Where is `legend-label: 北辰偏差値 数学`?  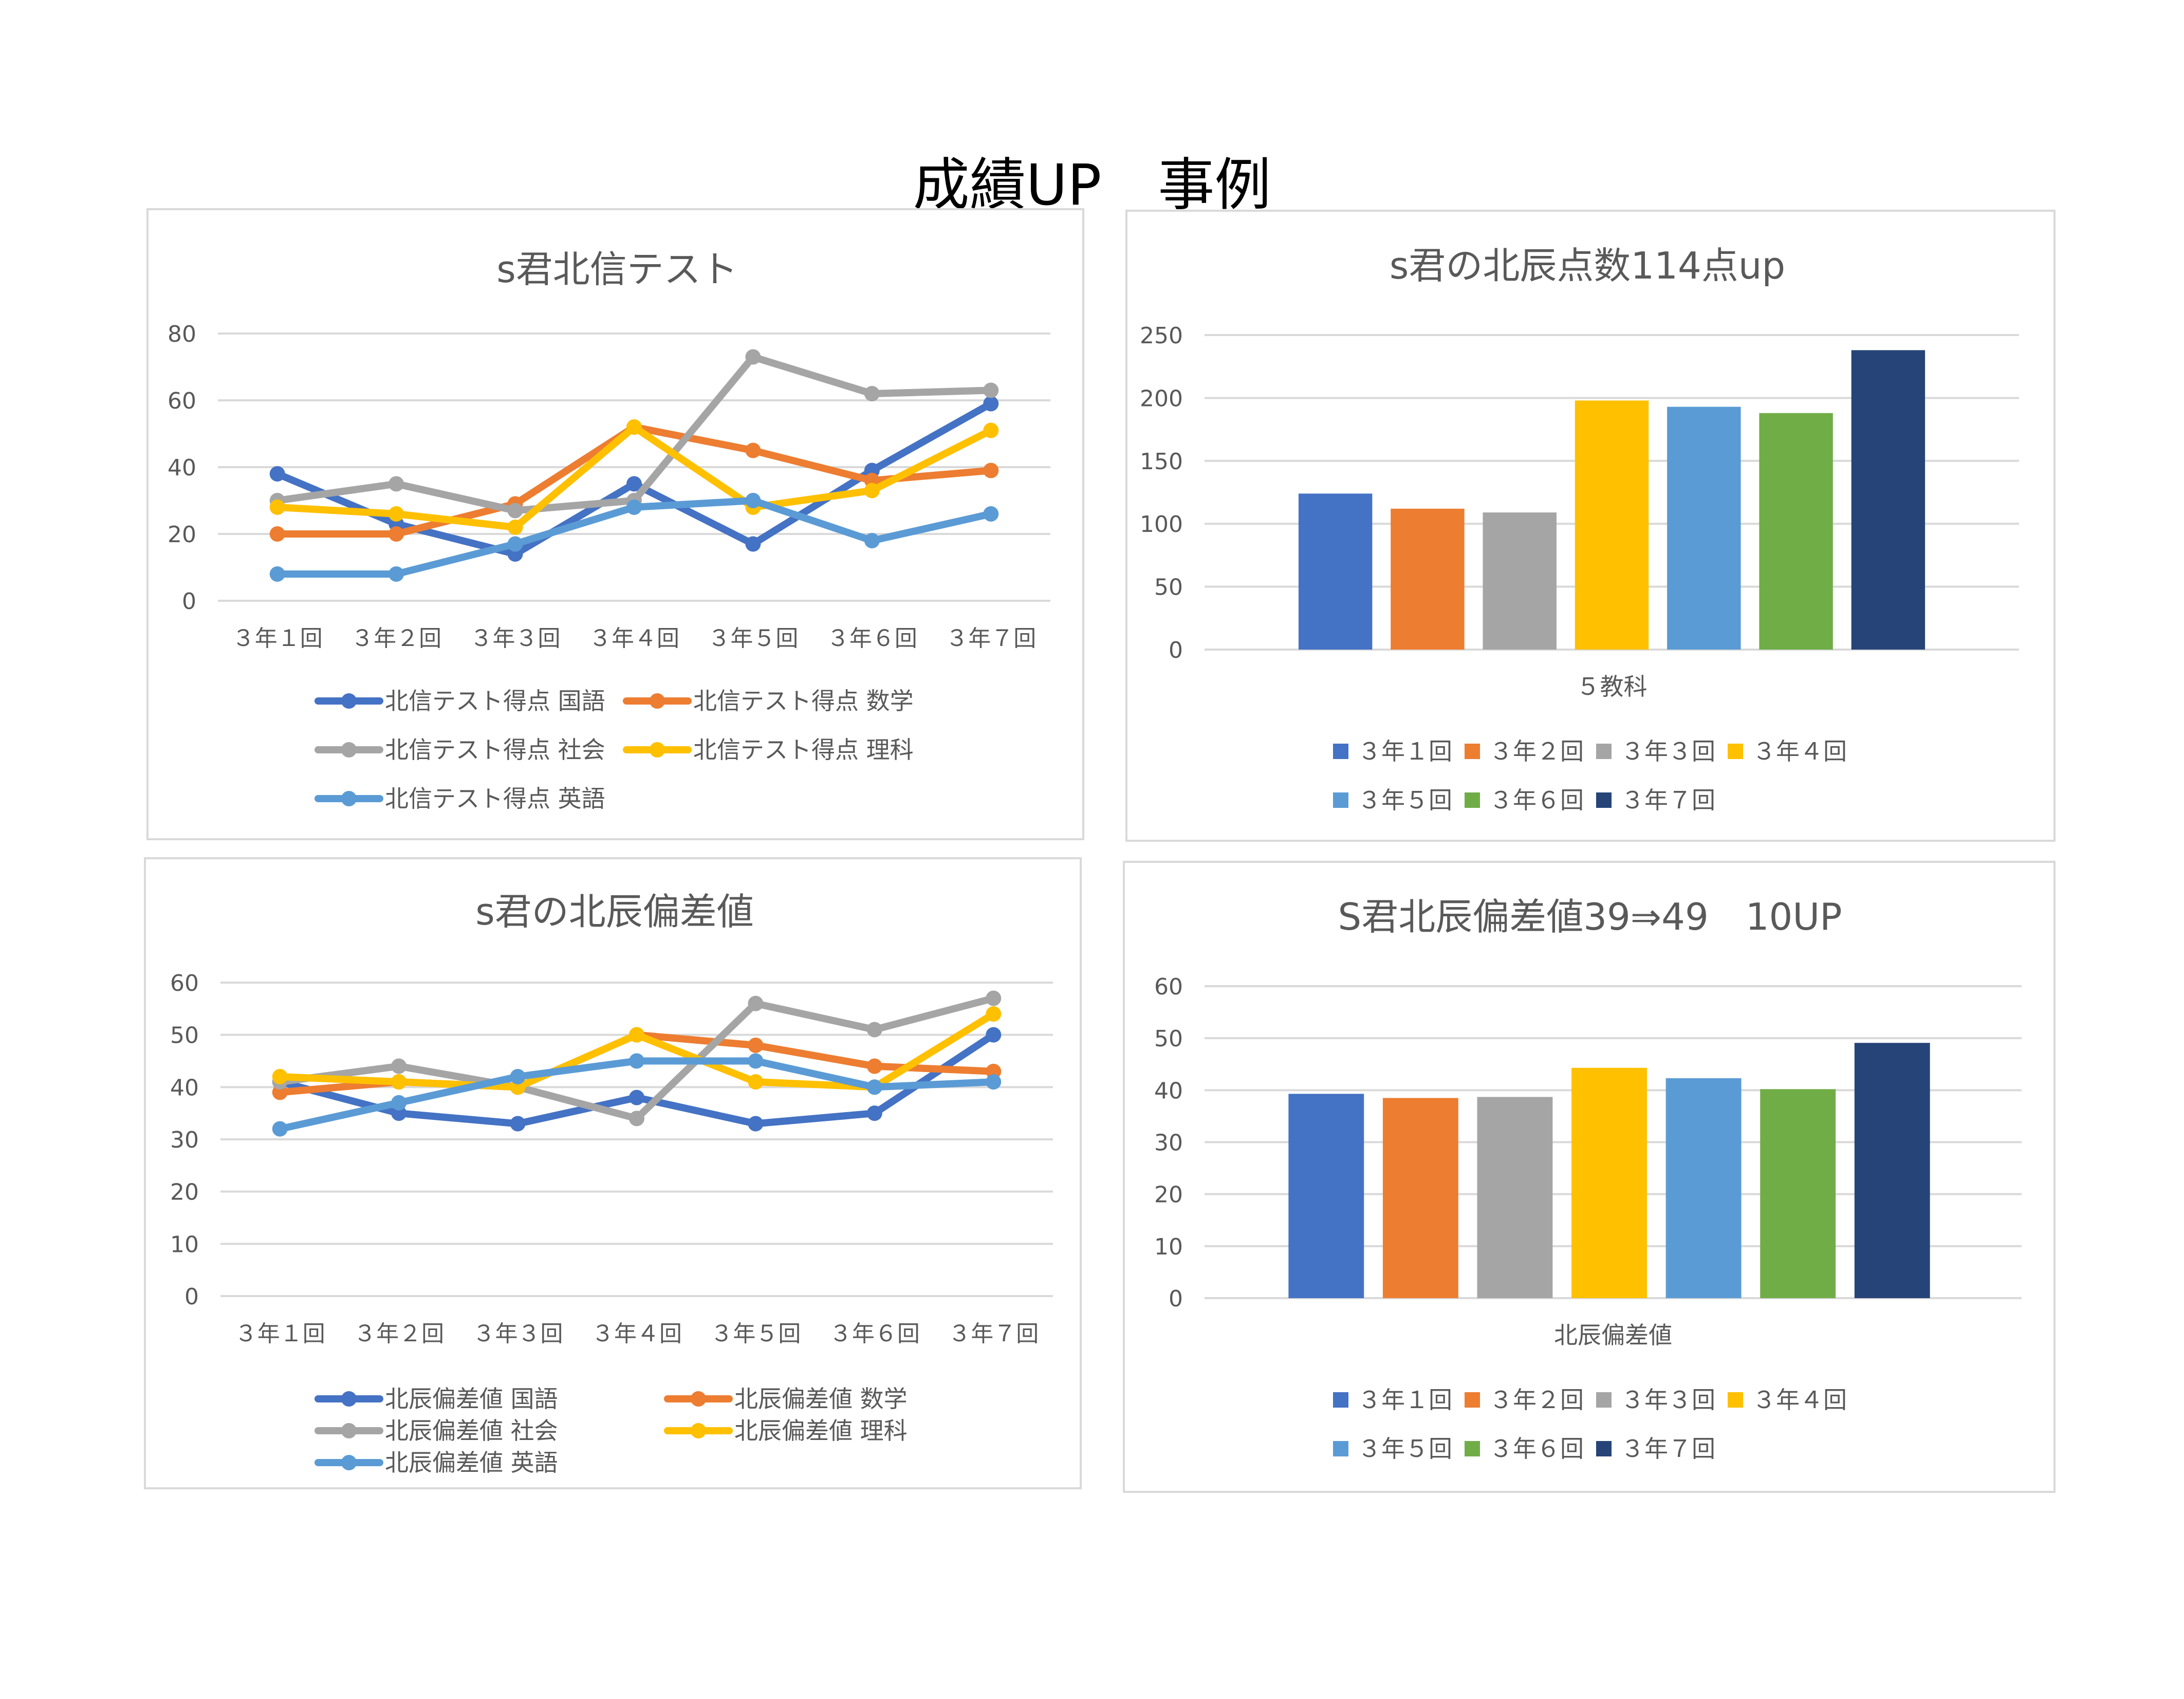
legend-label: 北辰偏差値 数学 is located at coordinates (821, 1399).